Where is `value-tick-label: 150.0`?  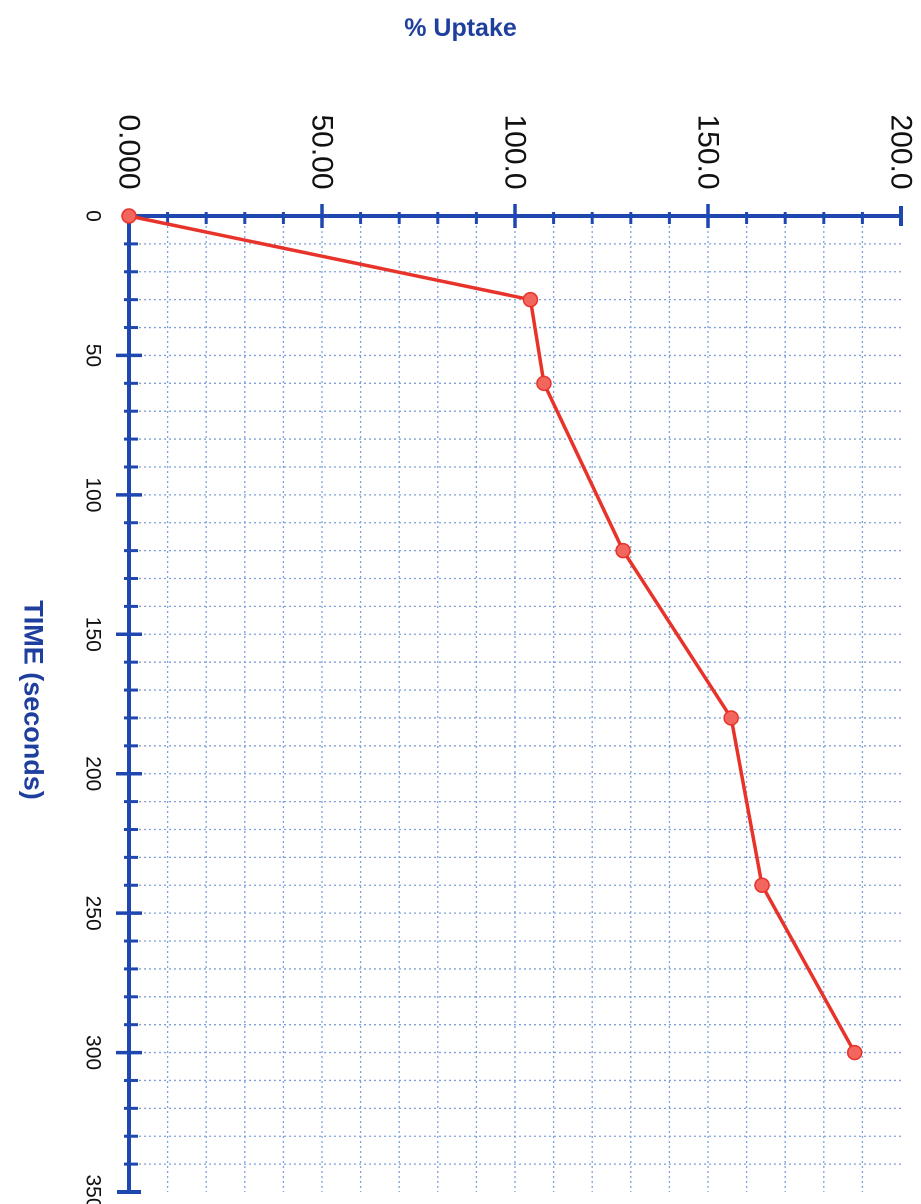 value-tick-label: 150.0 is located at coordinates (708, 151).